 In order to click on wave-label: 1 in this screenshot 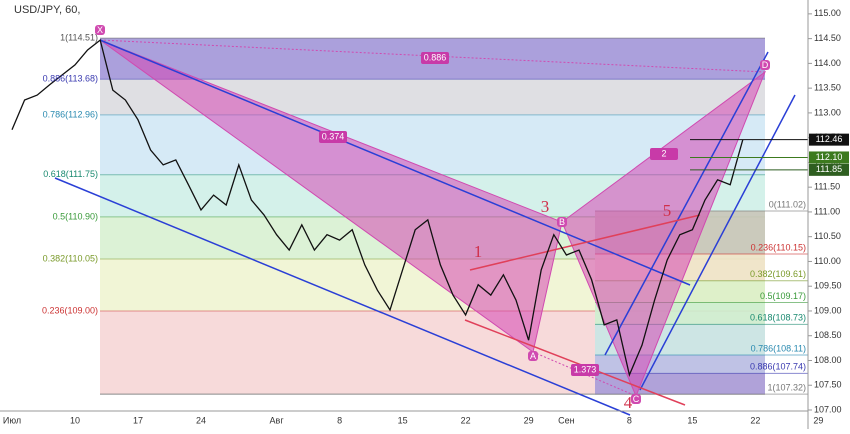, I will do `click(478, 251)`.